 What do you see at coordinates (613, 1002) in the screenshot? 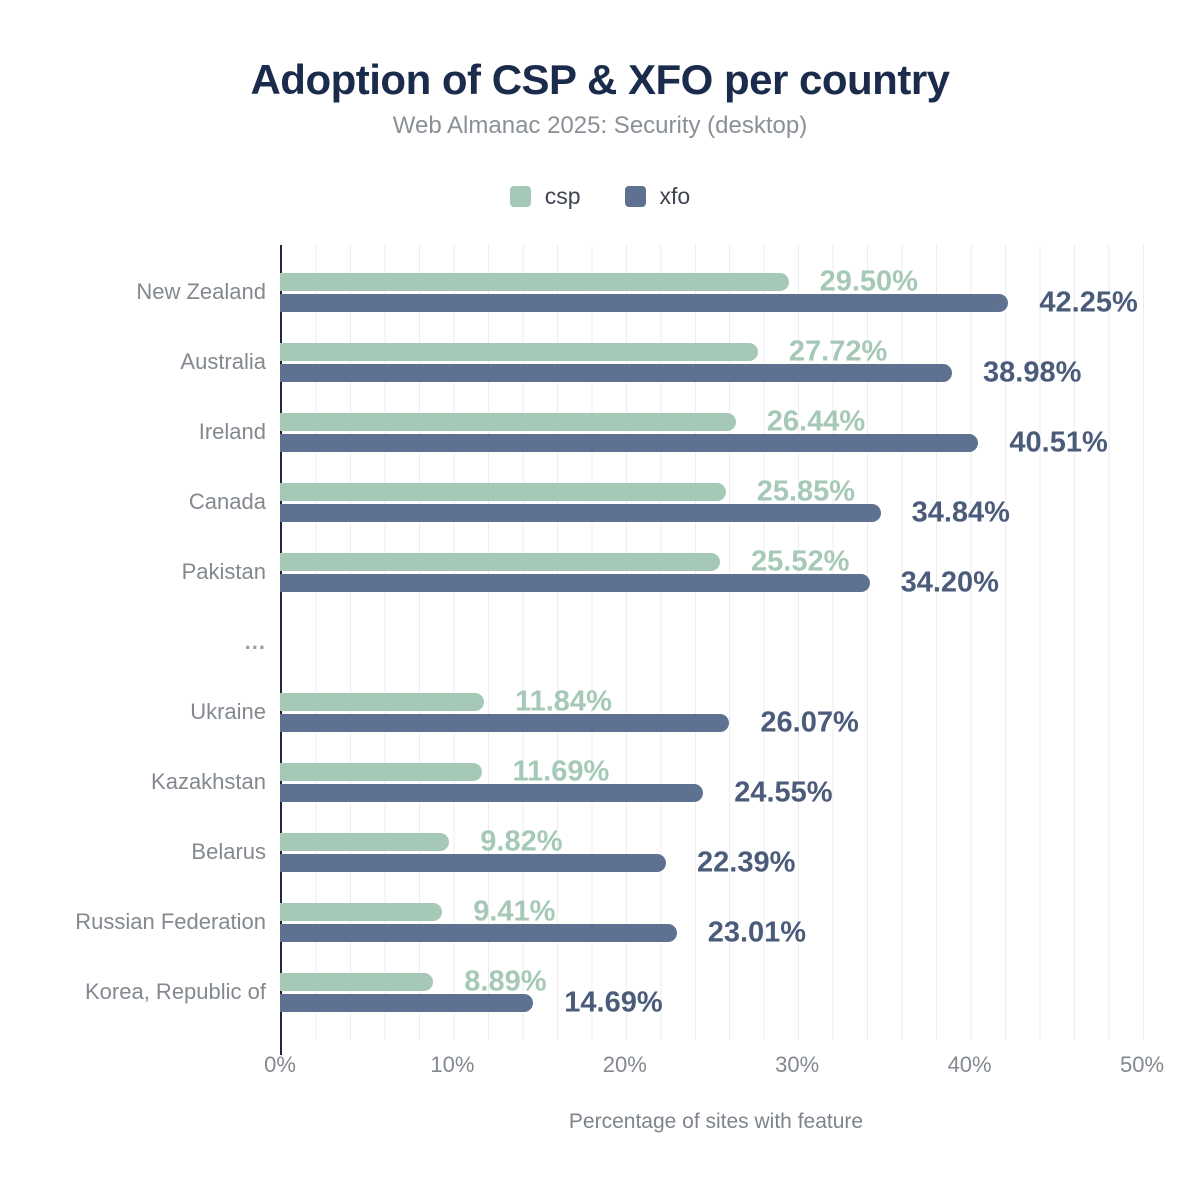
I see `bar-value-label-xfo: 14.69%` at bounding box center [613, 1002].